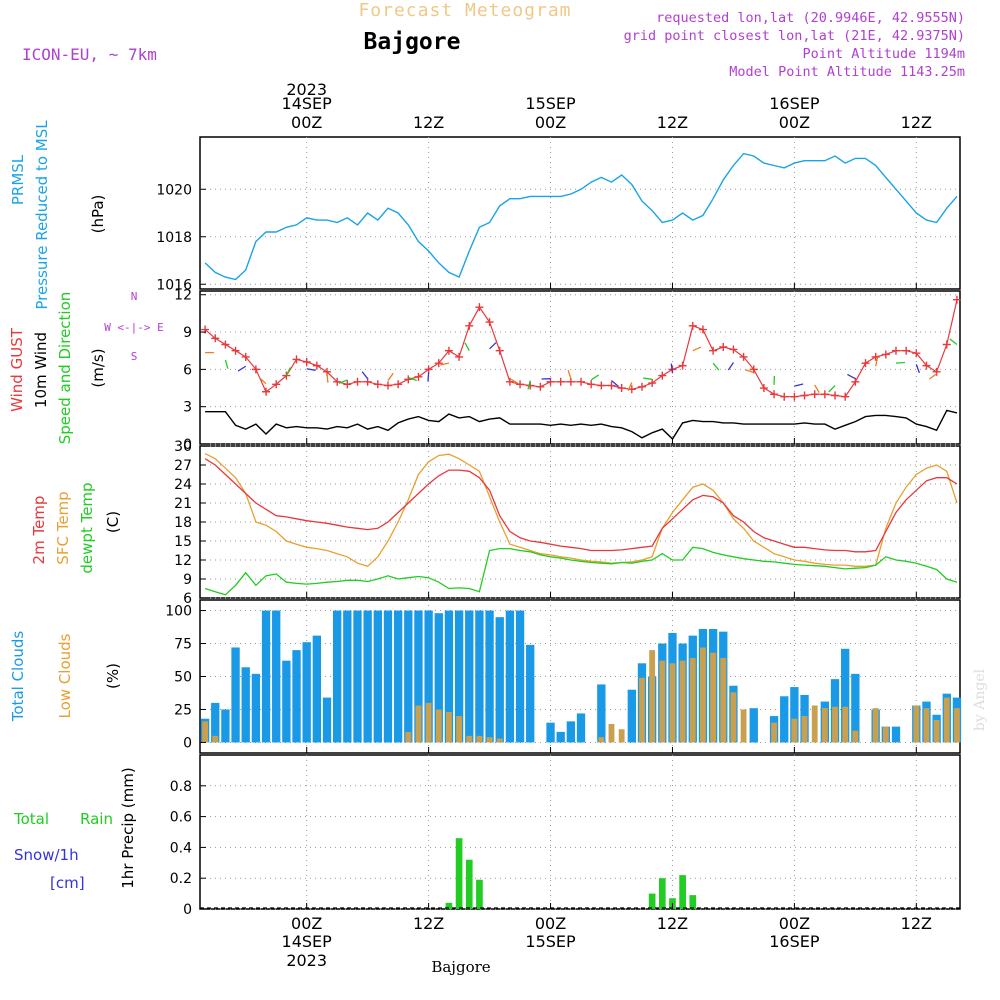 The width and height of the screenshot is (1000, 1000). What do you see at coordinates (581, 425) in the screenshot?
I see `wind-speed-line` at bounding box center [581, 425].